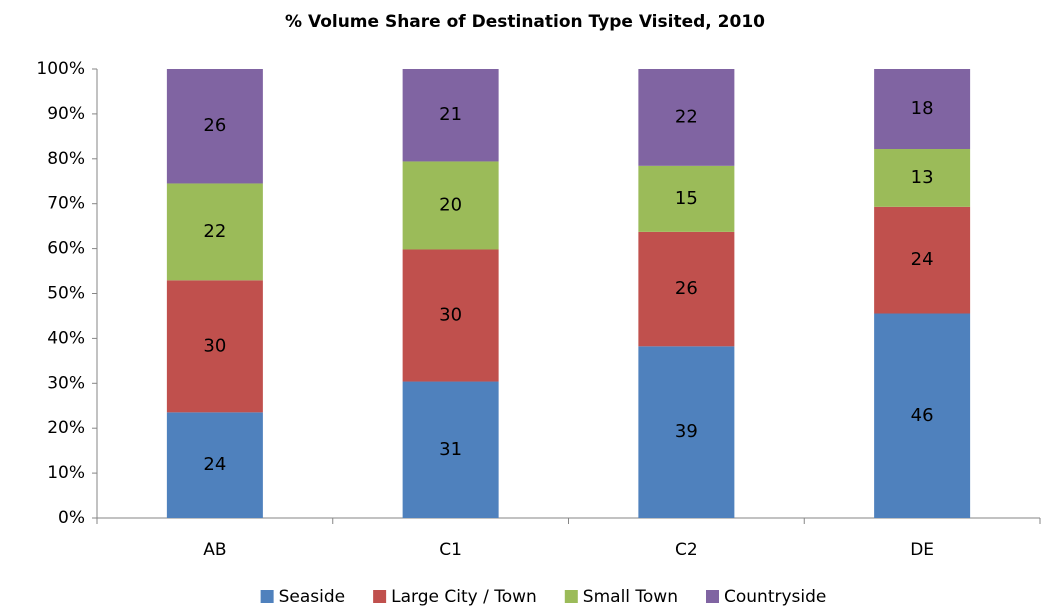 The image size is (1051, 609). I want to click on value-label: 20, so click(450, 204).